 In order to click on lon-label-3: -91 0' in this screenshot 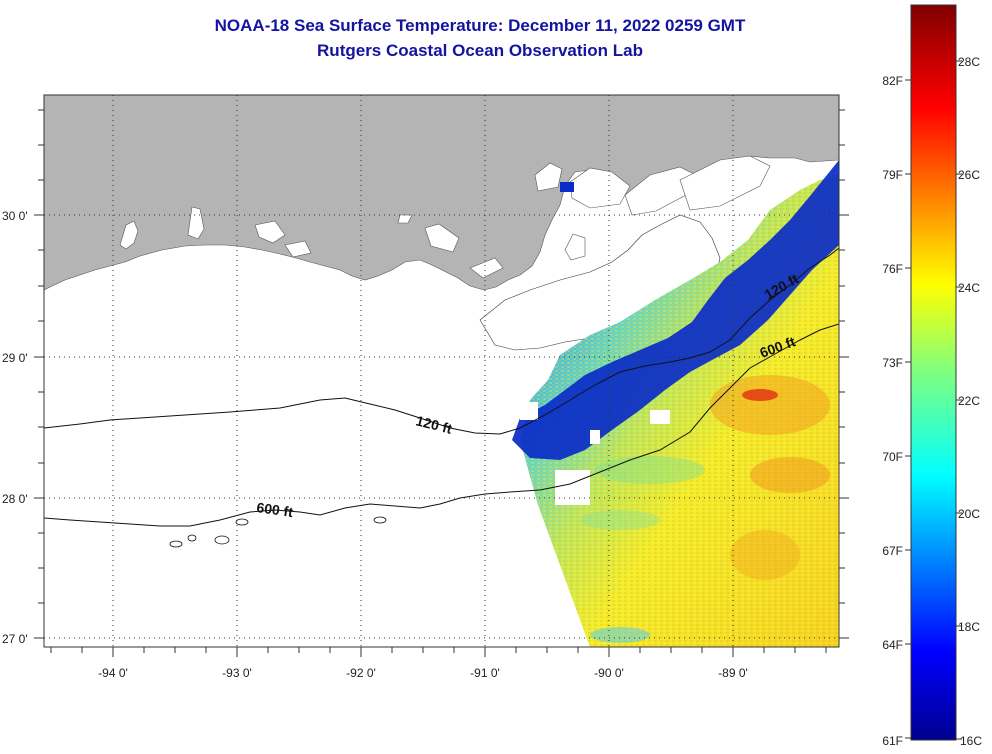, I will do `click(485, 673)`.